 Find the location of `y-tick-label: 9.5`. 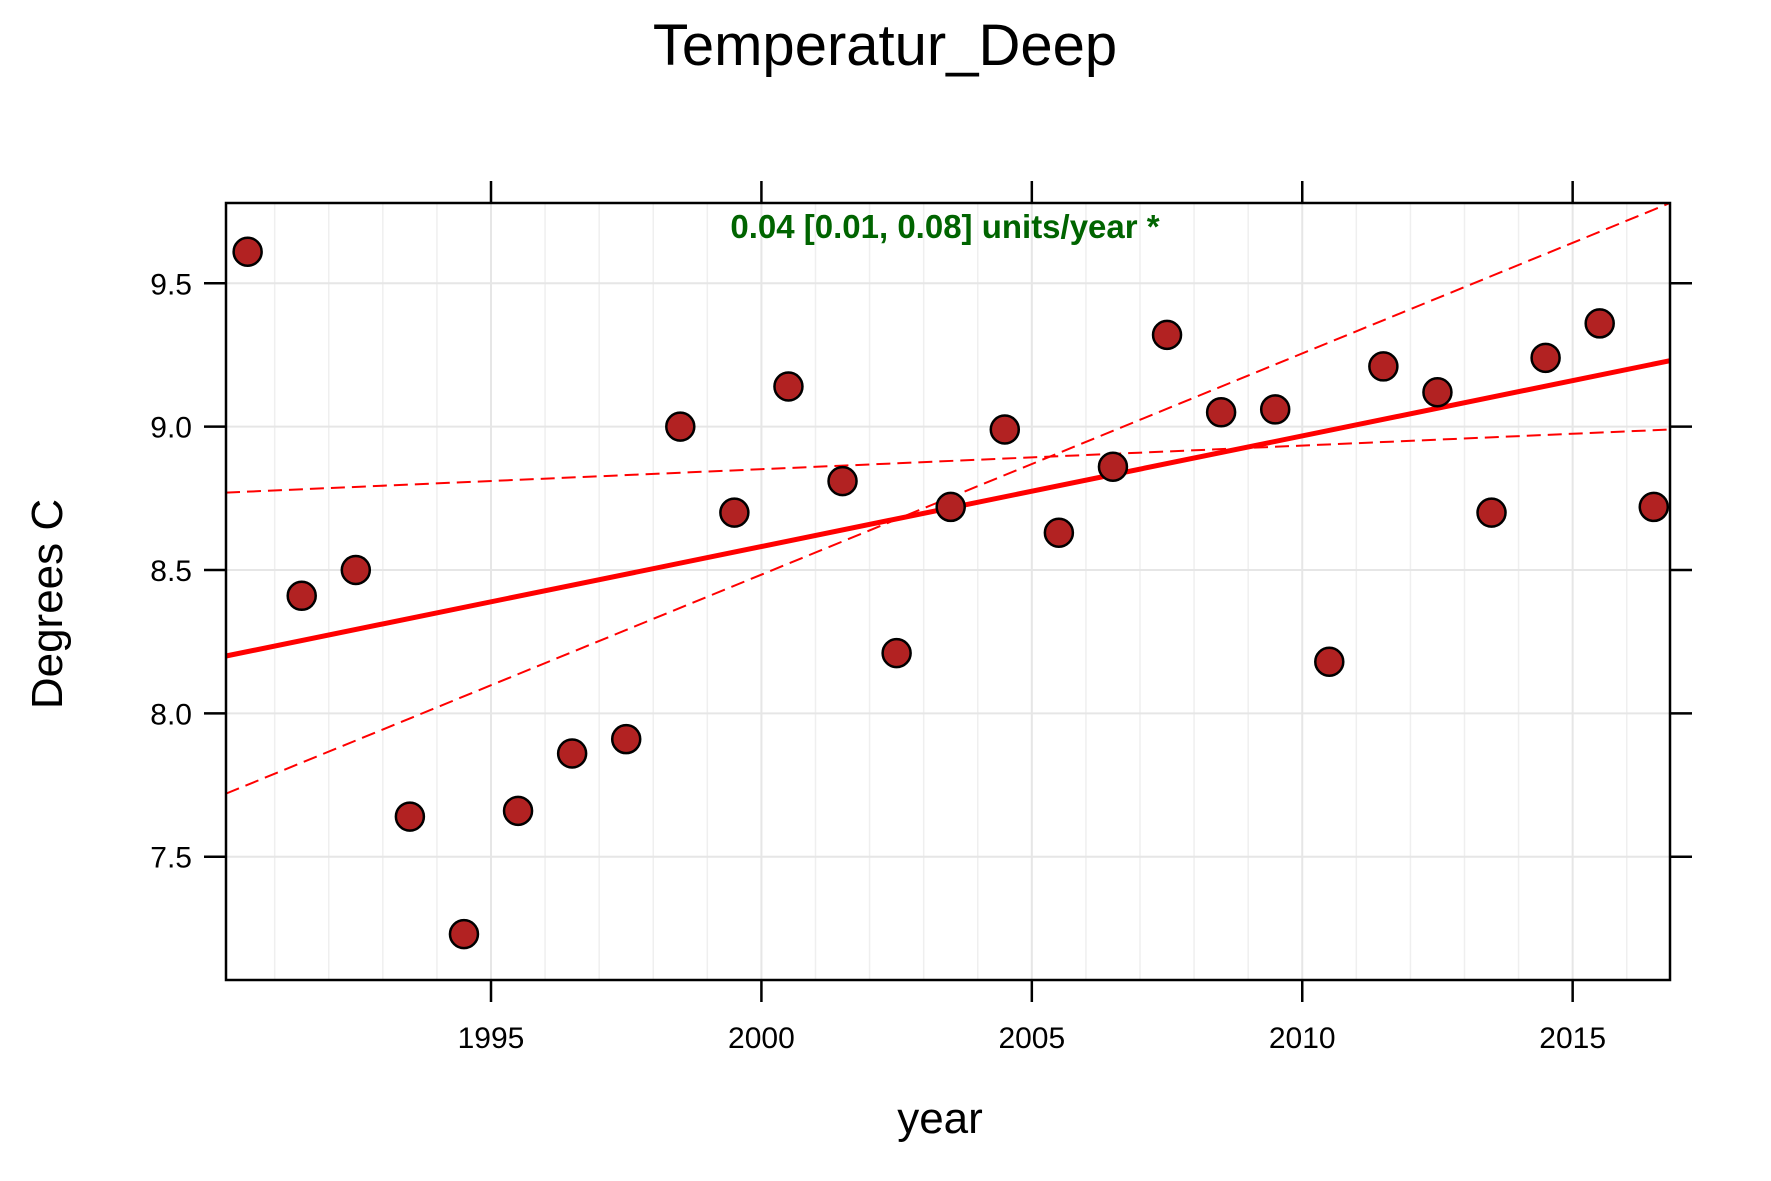

y-tick-label: 9.5 is located at coordinates (171, 284).